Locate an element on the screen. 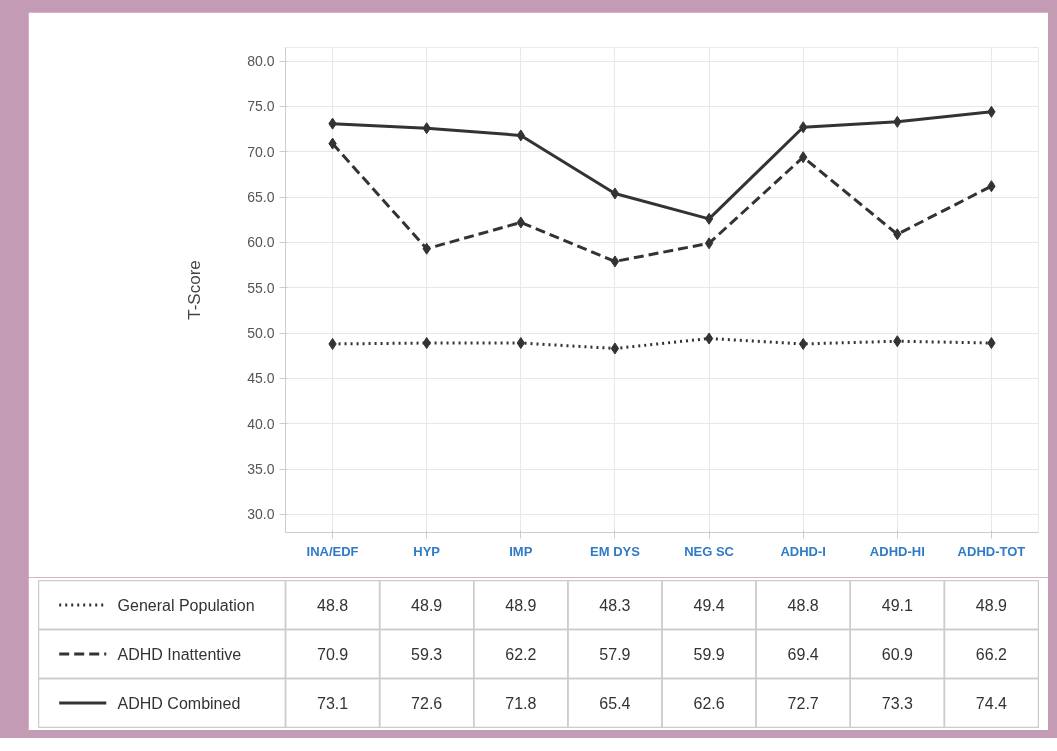 This screenshot has width=1057, height=751. x-tick-label: IMP is located at coordinates (521, 551).